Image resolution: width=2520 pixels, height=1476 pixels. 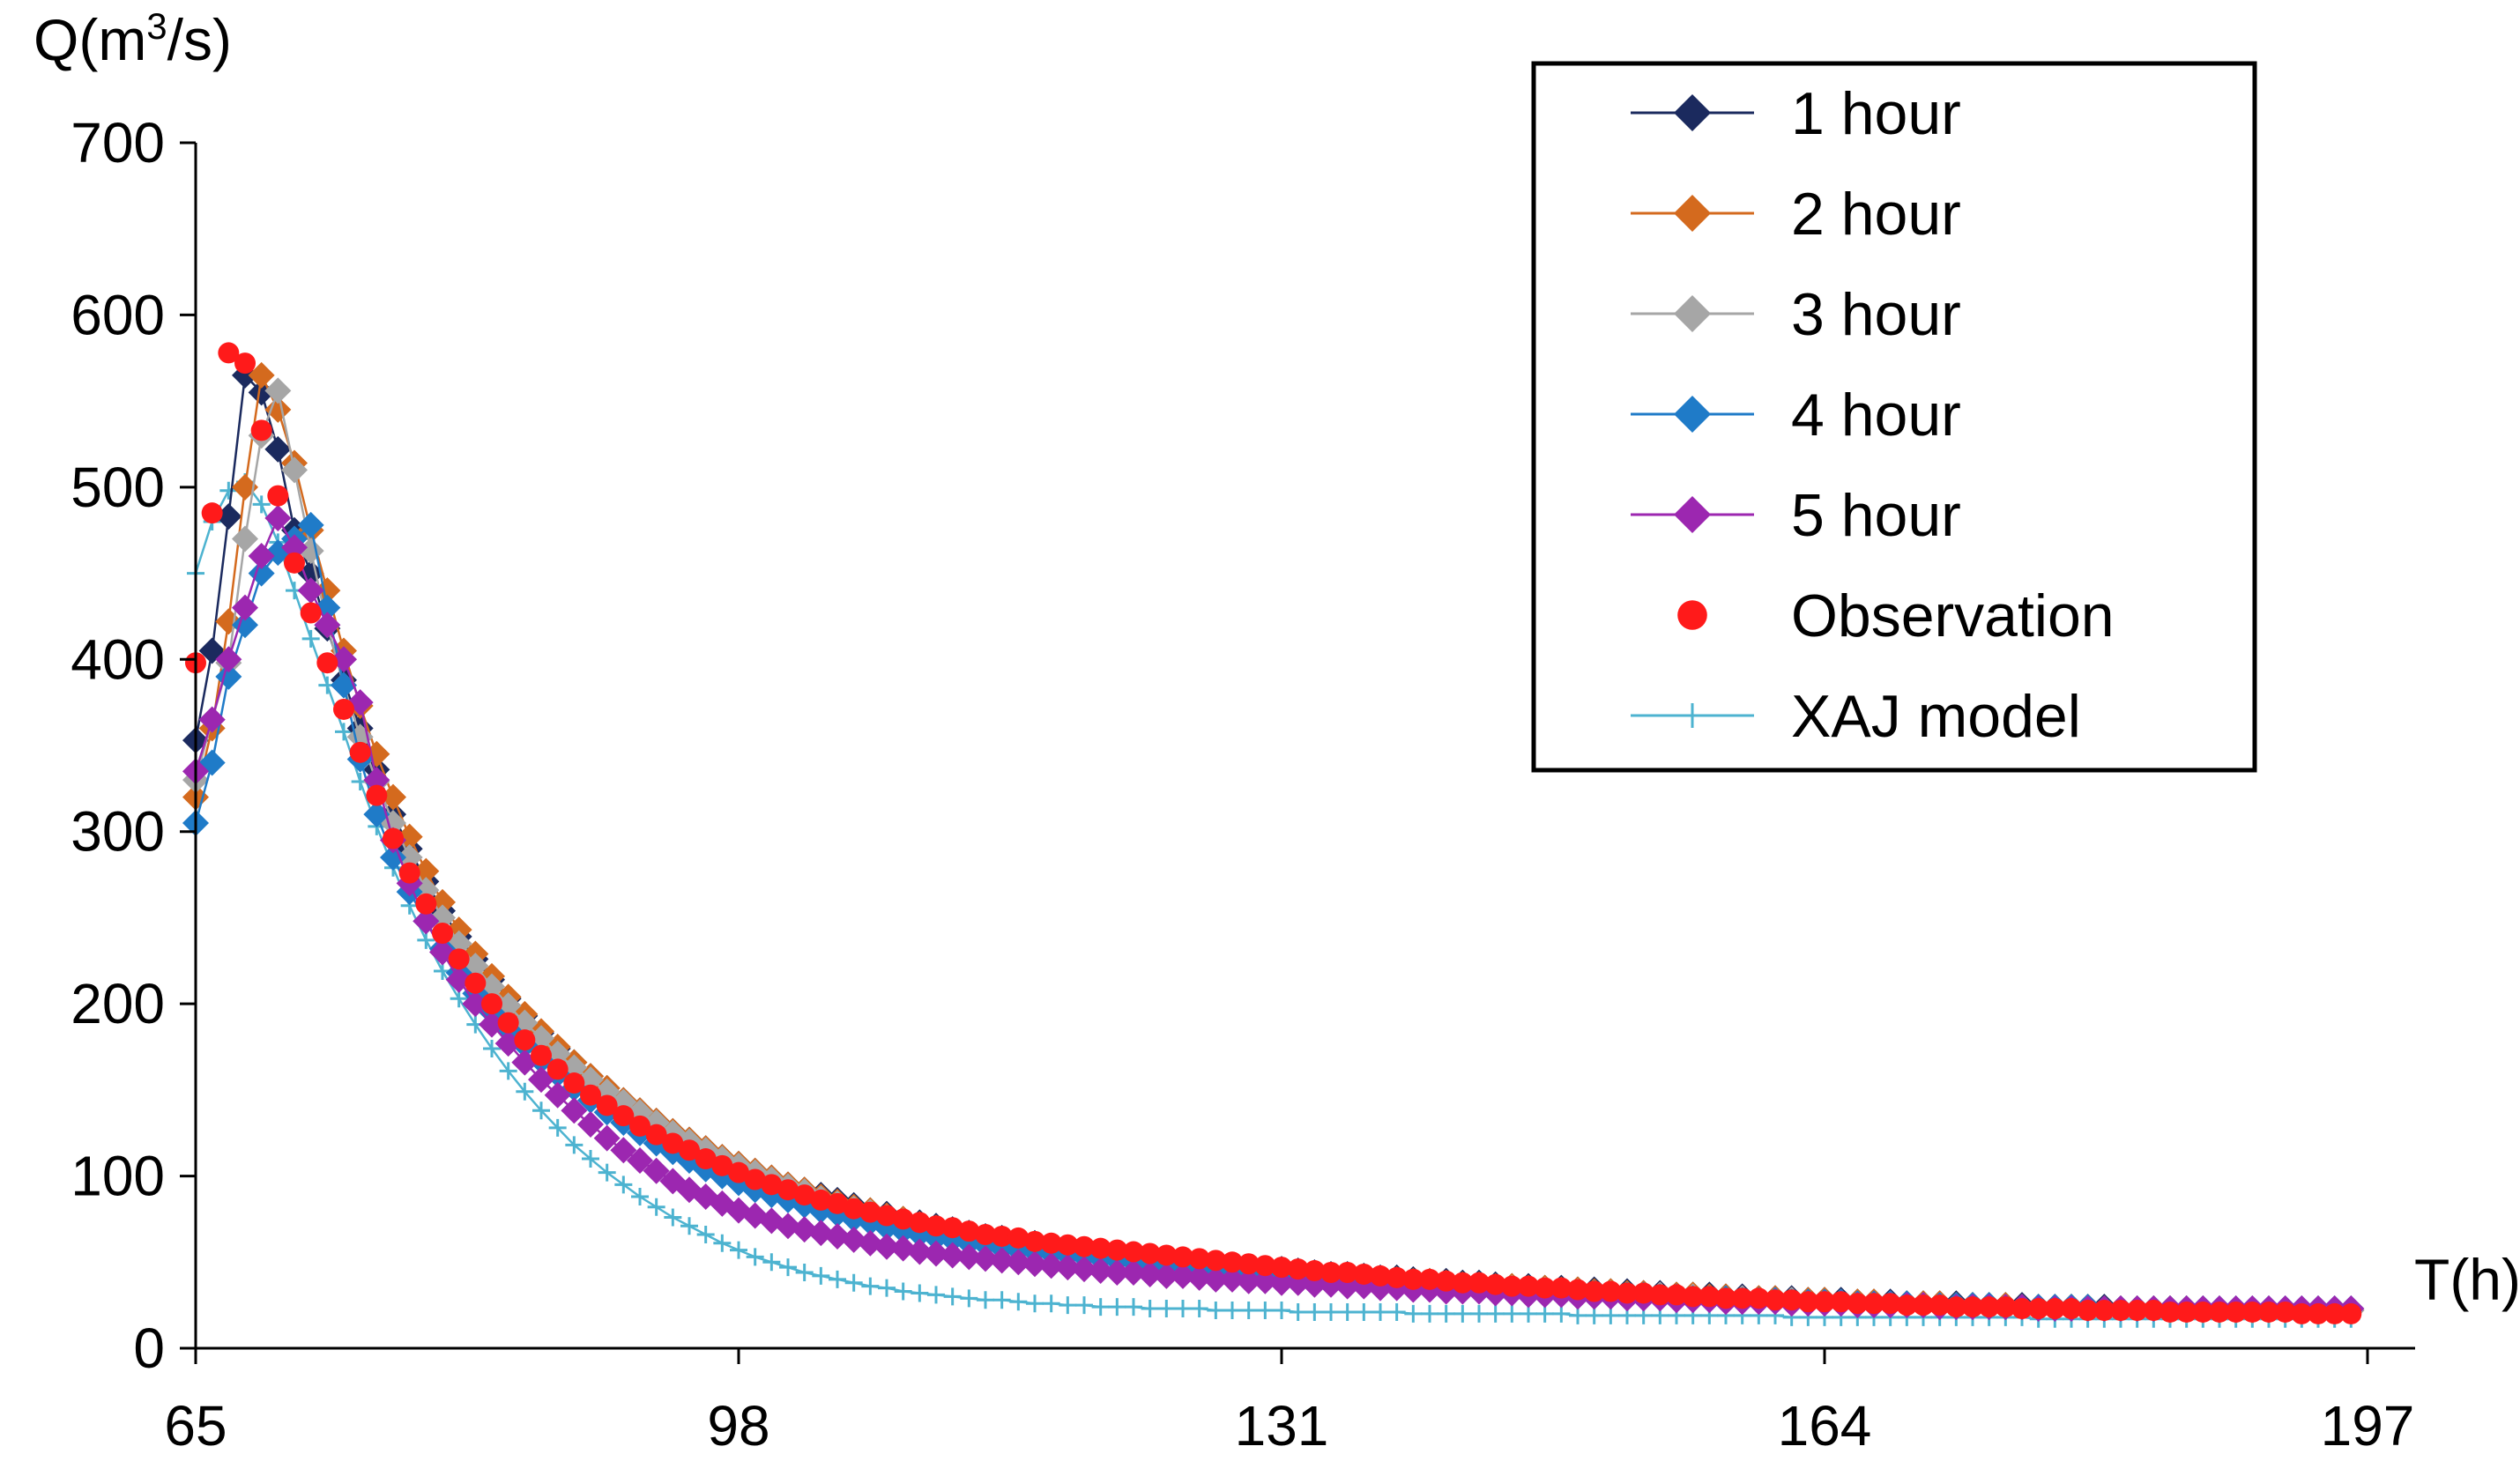 I want to click on legend-label: 2 hour, so click(x=1876, y=214).